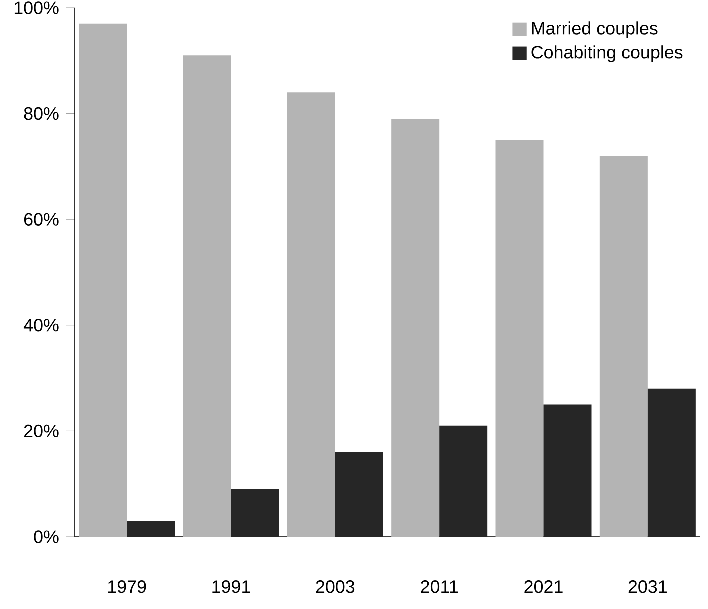  What do you see at coordinates (647, 587) in the screenshot?
I see `x-tick-label: 2031` at bounding box center [647, 587].